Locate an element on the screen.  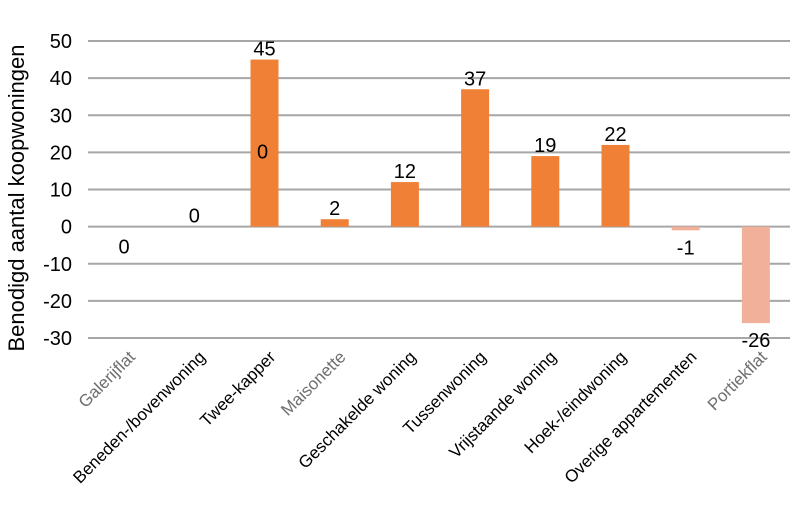
x-tick-label: Twee-kapper is located at coordinates (237, 388).